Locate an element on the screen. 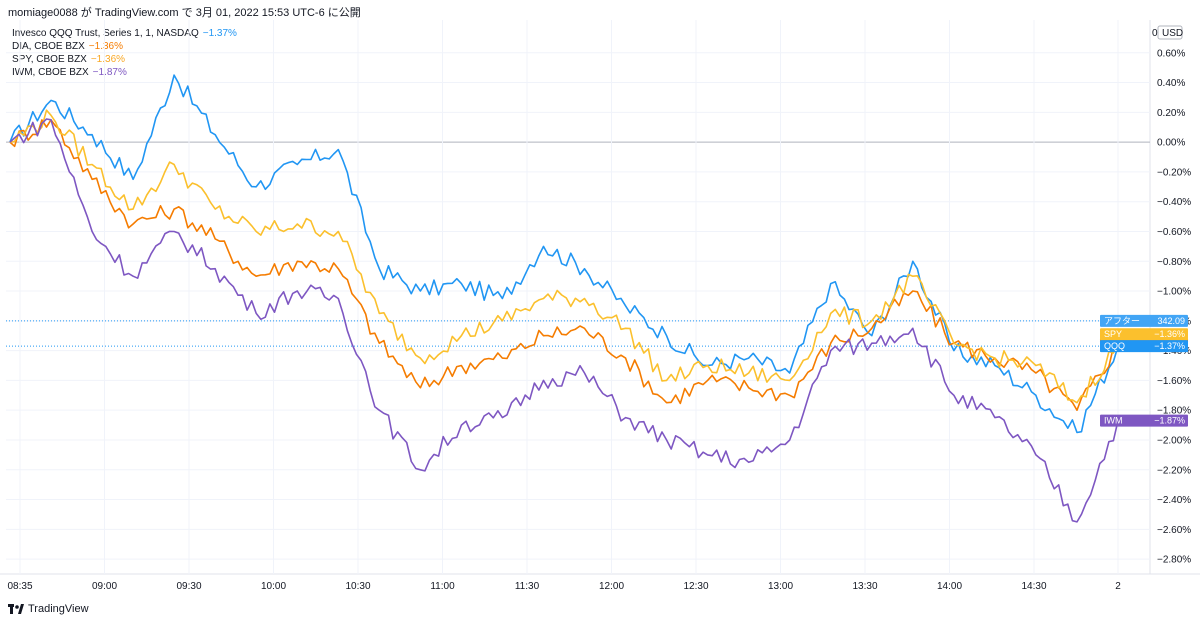 The height and width of the screenshot is (623, 1200). y-tick-label: 0.00% is located at coordinates (1171, 143).